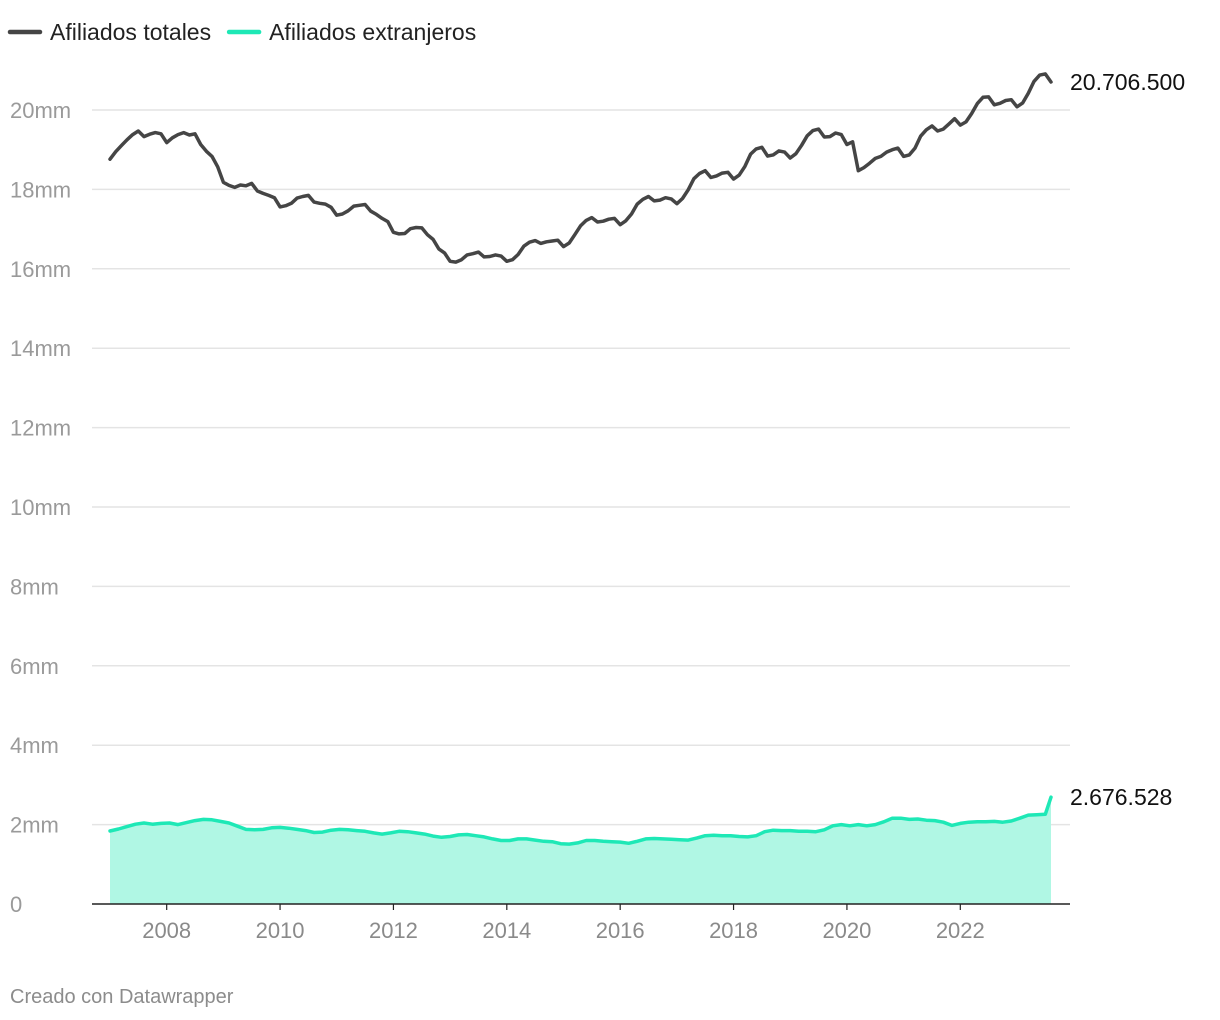  What do you see at coordinates (846, 930) in the screenshot?
I see `x-tick-label: 2020` at bounding box center [846, 930].